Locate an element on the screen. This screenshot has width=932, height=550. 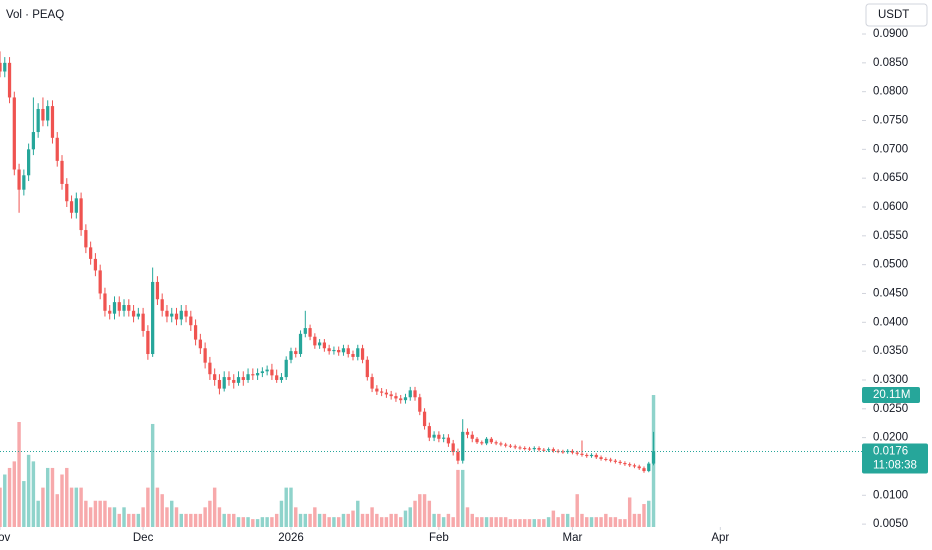
currency-box is located at coordinates (896, 15).